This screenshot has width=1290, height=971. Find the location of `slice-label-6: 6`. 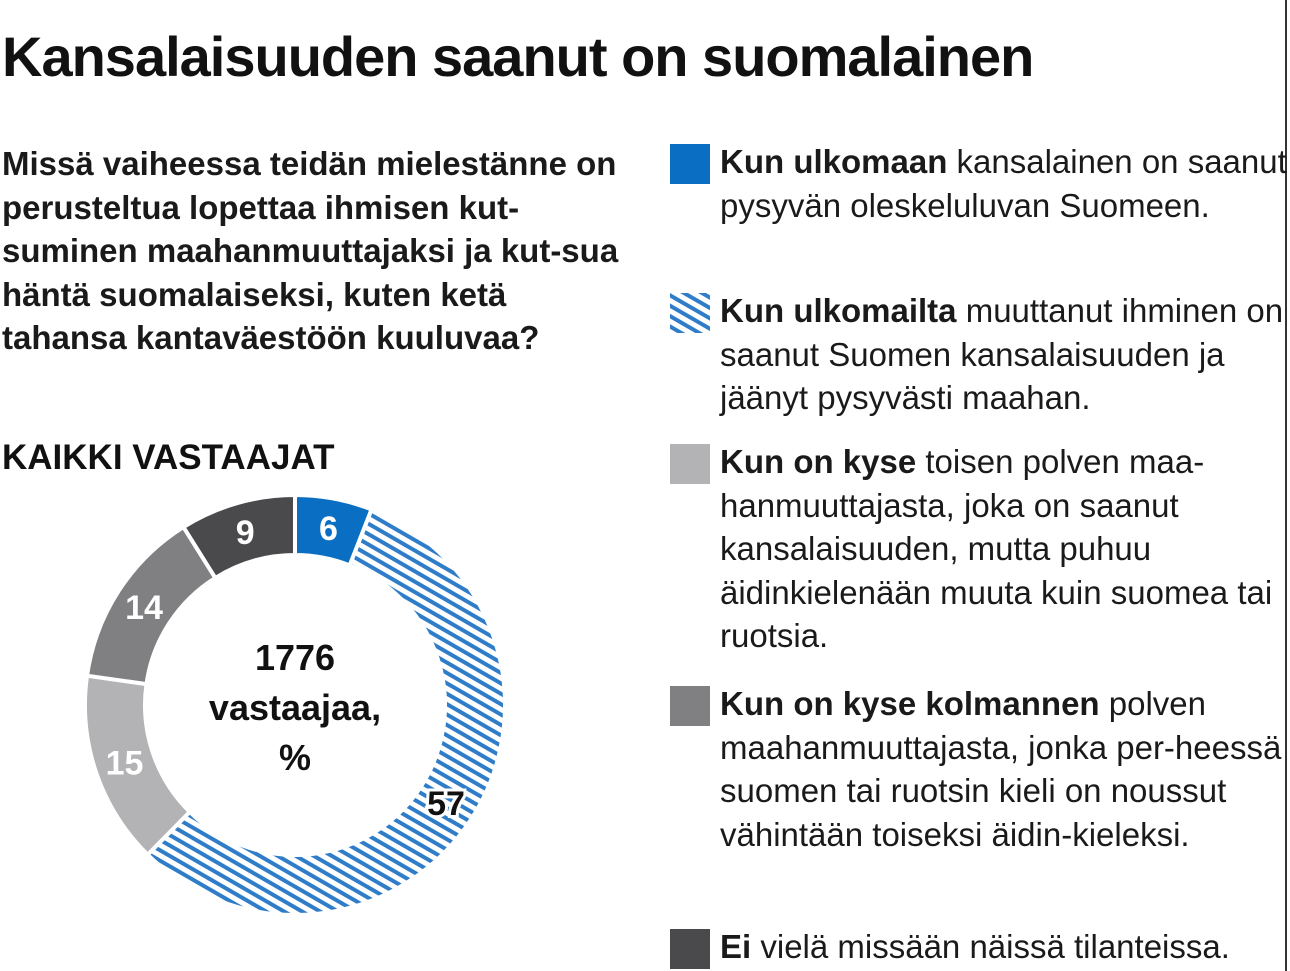

slice-label-6: 6 is located at coordinates (328, 529).